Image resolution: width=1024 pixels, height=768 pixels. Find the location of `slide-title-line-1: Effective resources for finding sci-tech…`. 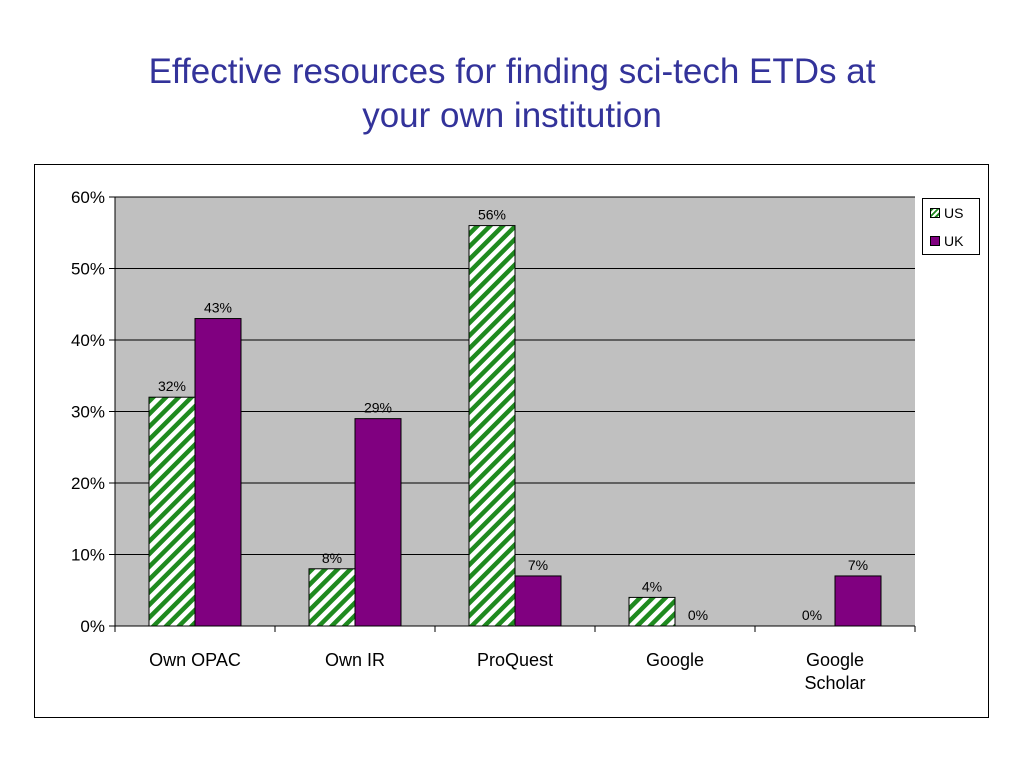

slide-title-line-1: Effective resources for finding sci-tech… is located at coordinates (512, 71).